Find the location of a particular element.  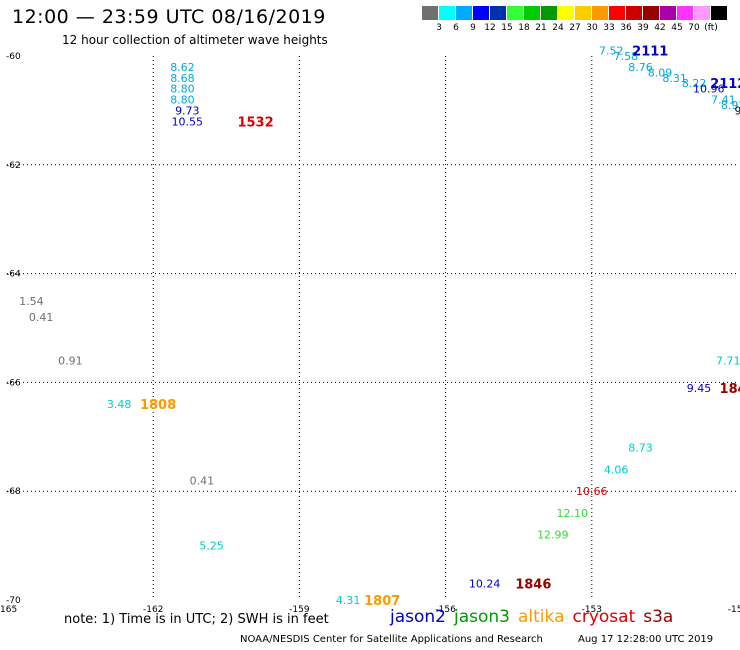

color-scale-label: 3 is located at coordinates (439, 28).